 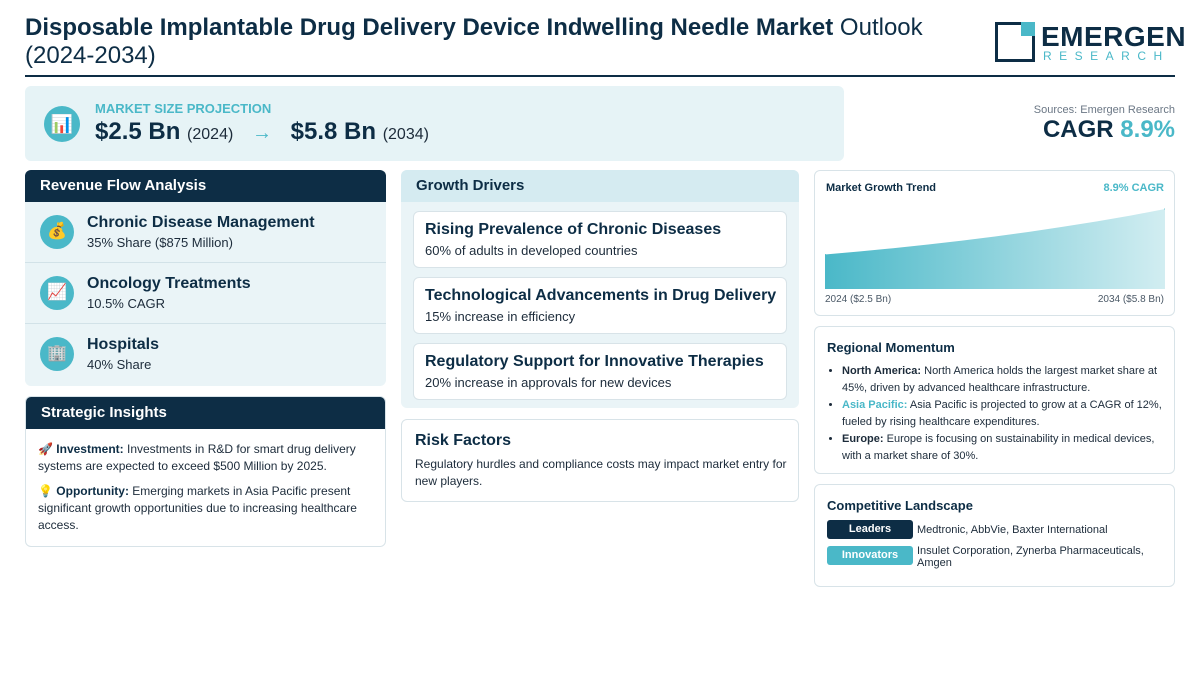 I want to click on arrow-right-icon: →, so click(x=261, y=133).